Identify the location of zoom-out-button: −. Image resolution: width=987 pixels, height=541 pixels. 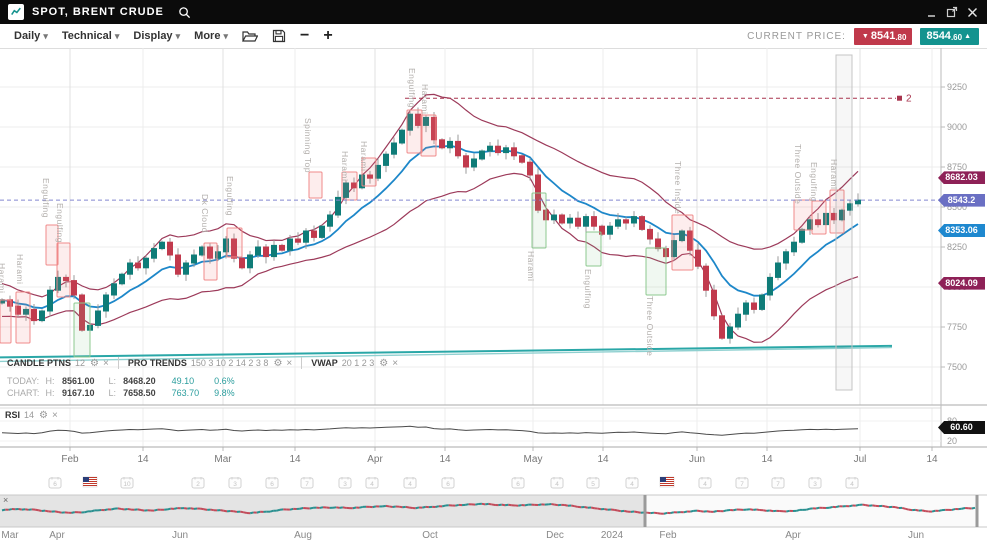
(305, 35).